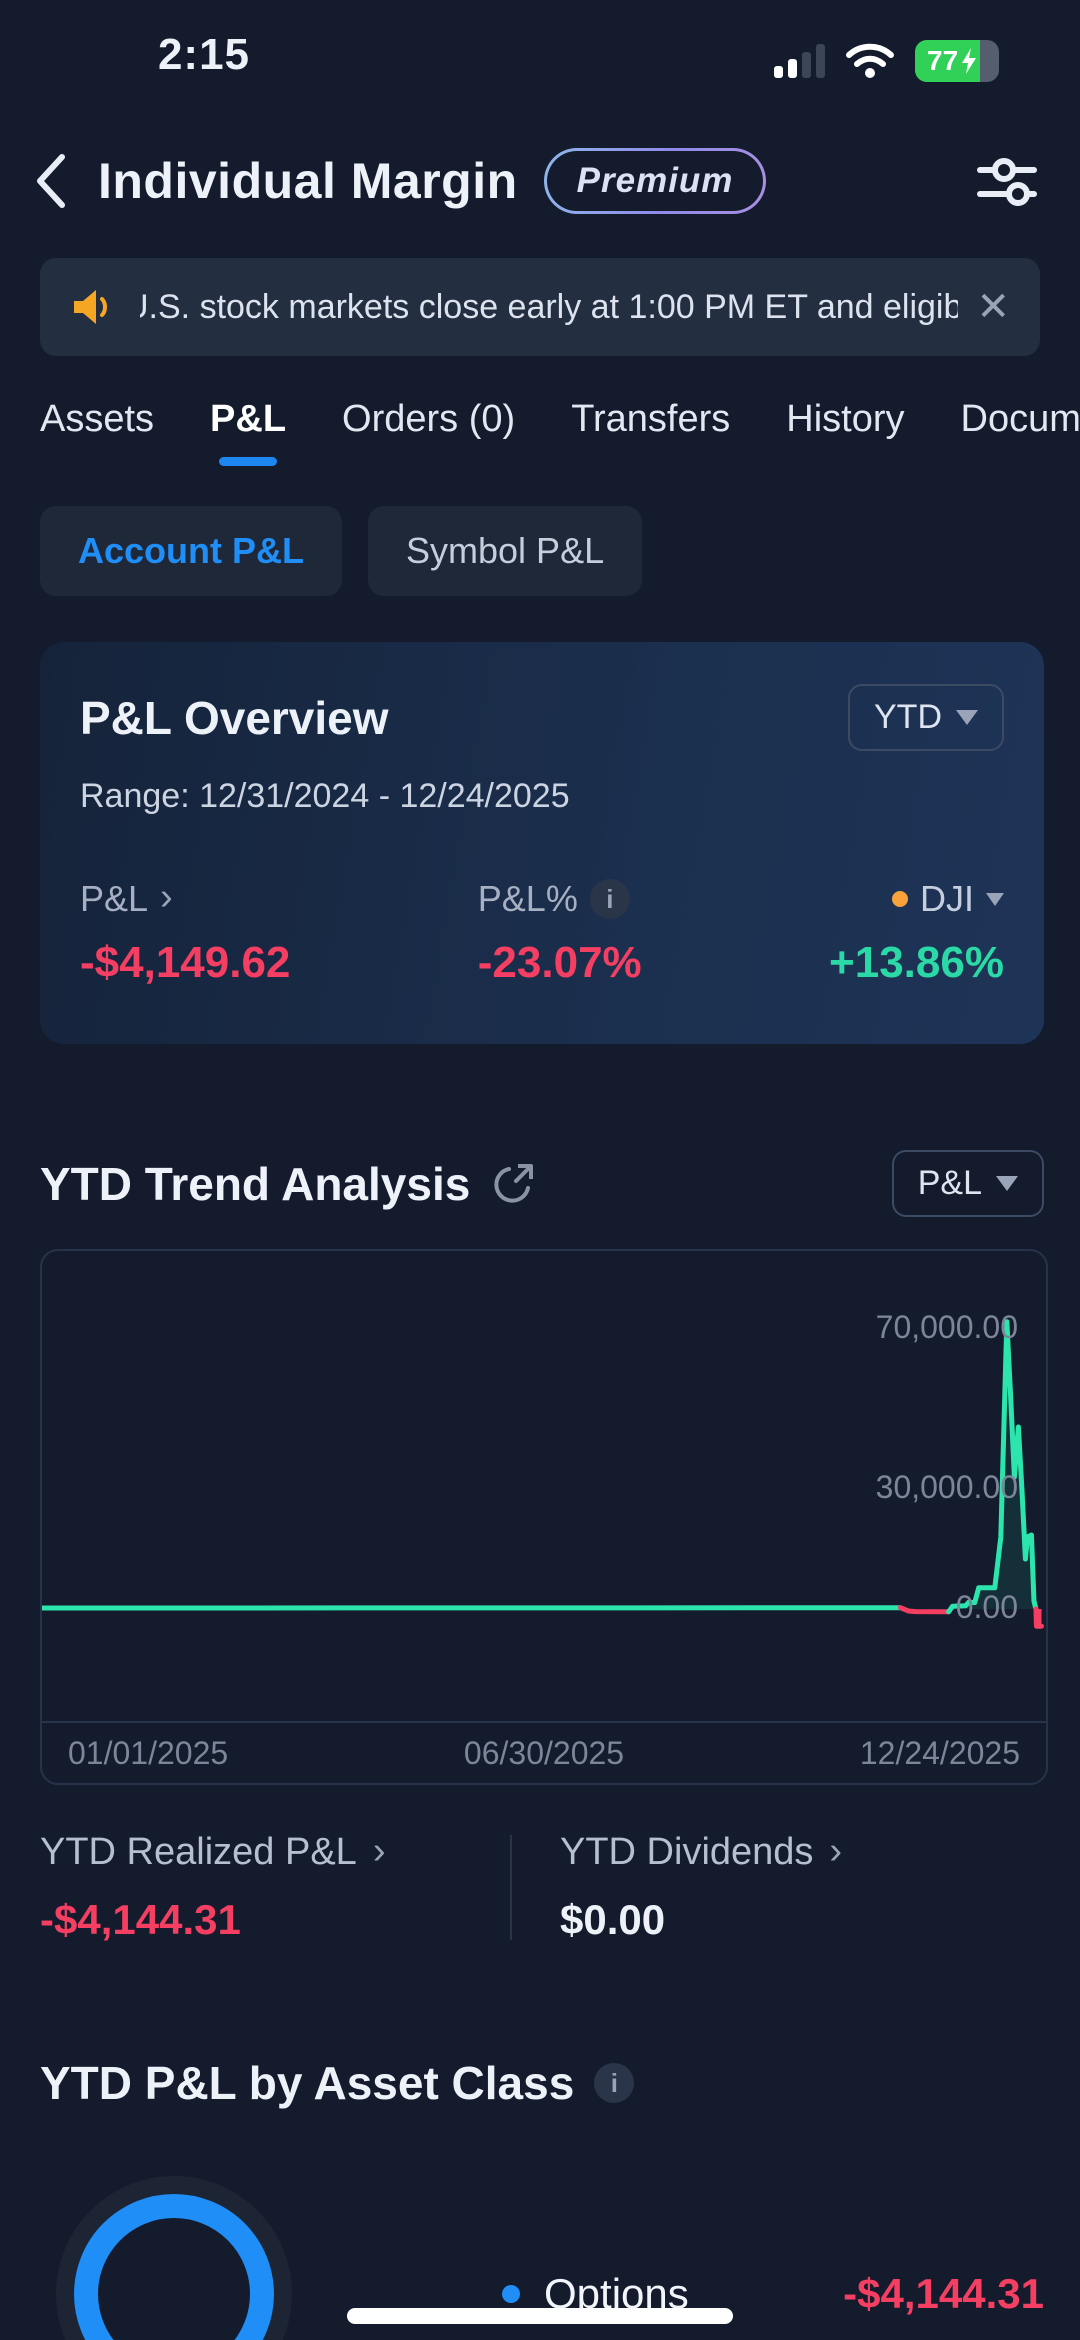 The width and height of the screenshot is (1080, 2340). Describe the element at coordinates (870, 60) in the screenshot. I see `wifi-icon` at that location.